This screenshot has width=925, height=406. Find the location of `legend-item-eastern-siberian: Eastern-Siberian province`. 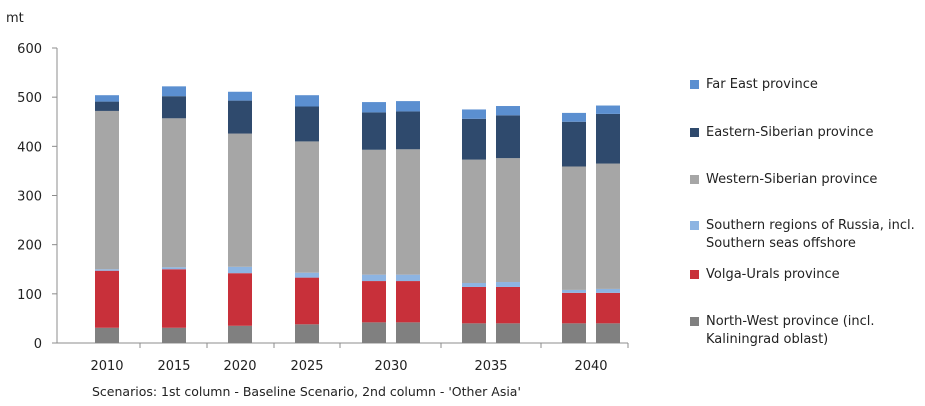

legend-item-eastern-siberian: Eastern-Siberian province is located at coordinates (781, 133).